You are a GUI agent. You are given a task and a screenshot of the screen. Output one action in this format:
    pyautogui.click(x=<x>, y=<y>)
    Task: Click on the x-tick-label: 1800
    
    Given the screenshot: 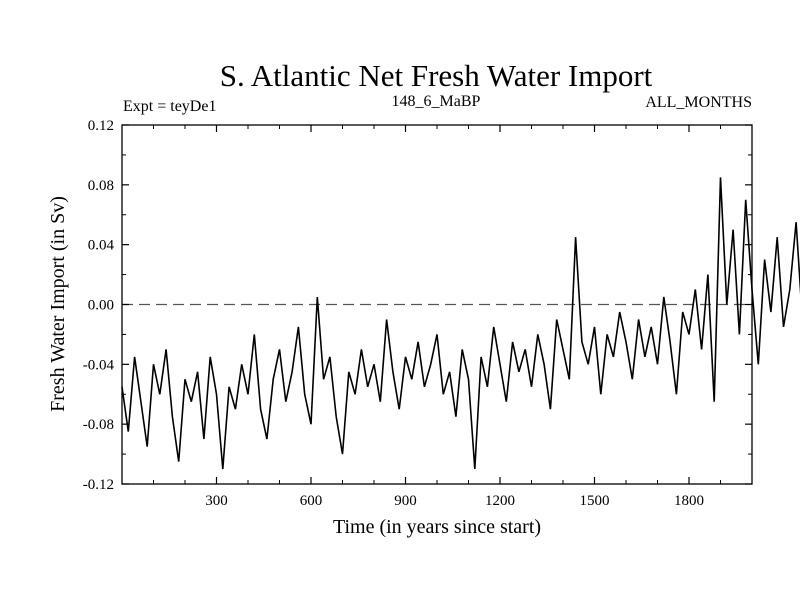 What is the action you would take?
    pyautogui.click(x=689, y=501)
    